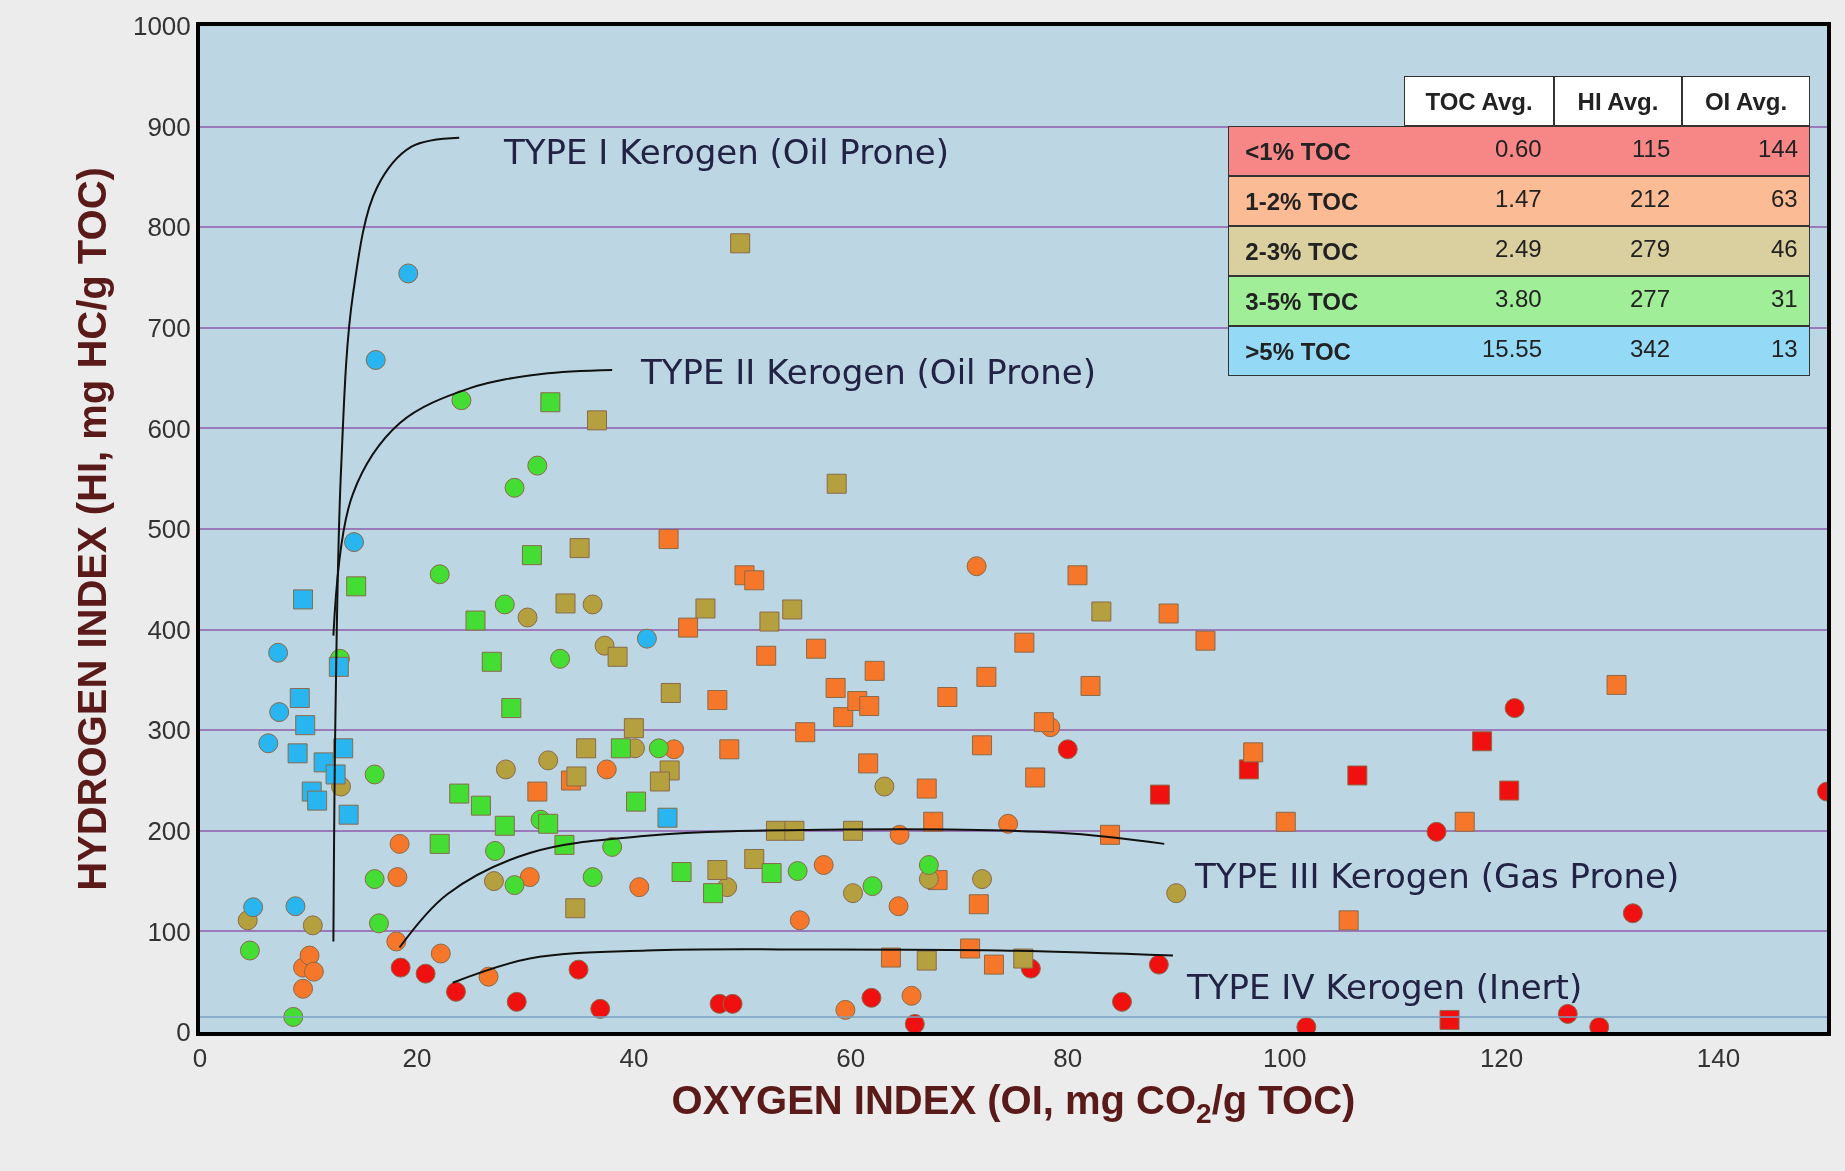 The height and width of the screenshot is (1171, 1845). I want to click on annotation: <1% TOC, so click(1298, 151).